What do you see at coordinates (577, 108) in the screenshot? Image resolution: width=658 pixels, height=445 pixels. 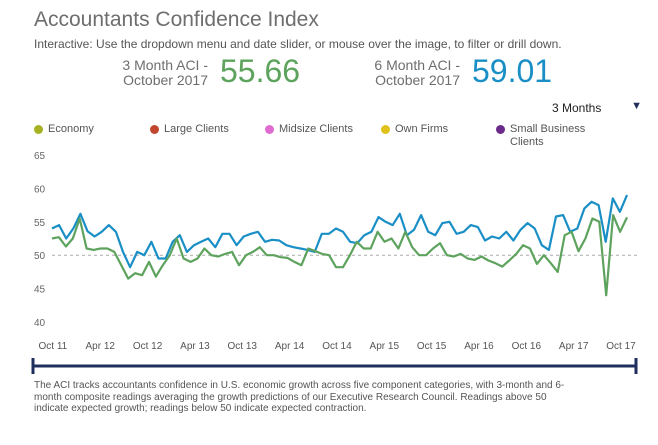 I see `period-dropdown-value: 3 Months` at bounding box center [577, 108].